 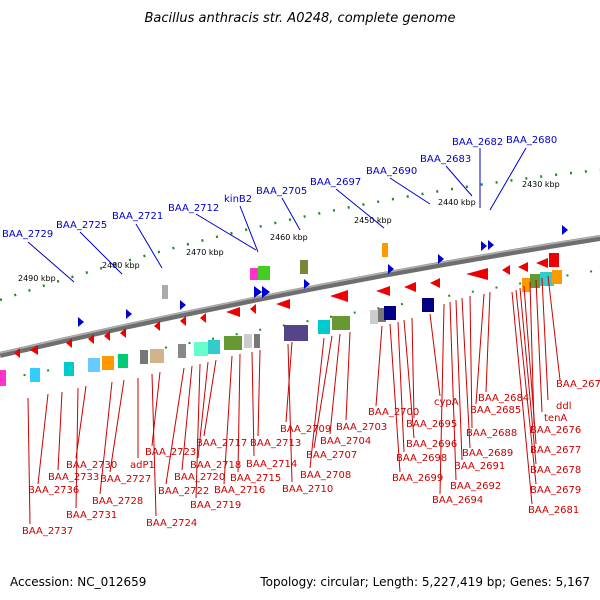 What do you see at coordinates (27, 234) in the screenshot?
I see `gene-label: BAA_2729` at bounding box center [27, 234].